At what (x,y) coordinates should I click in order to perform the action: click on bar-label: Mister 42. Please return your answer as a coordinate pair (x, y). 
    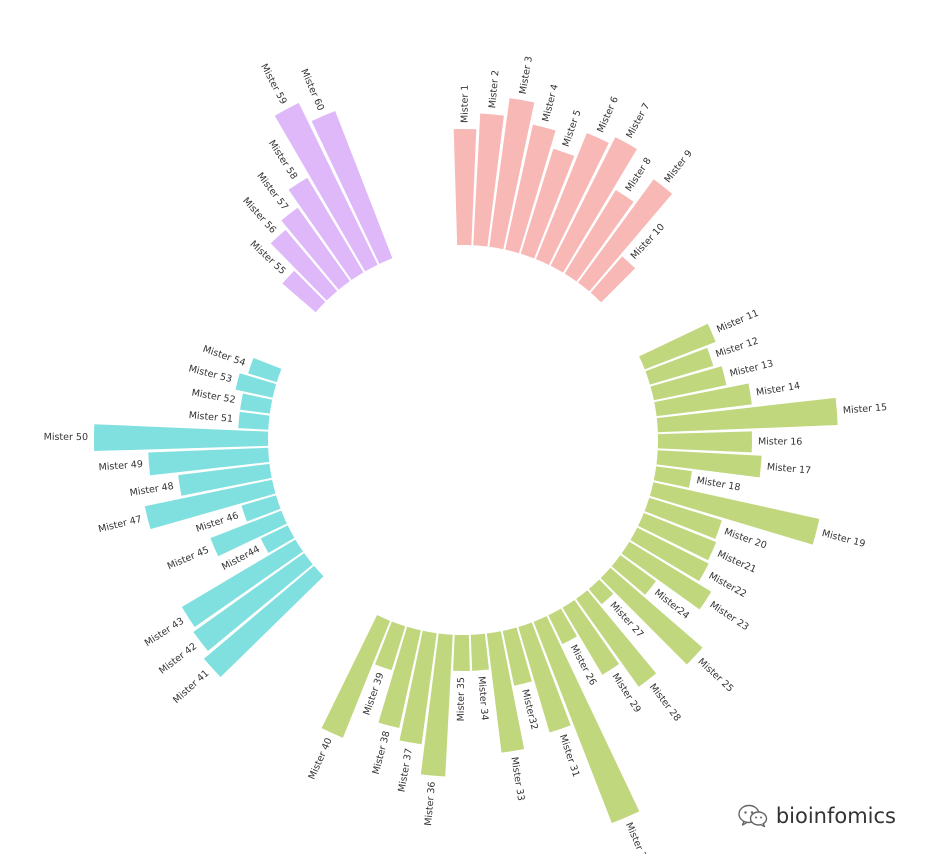
    Looking at the image, I should click on (178, 659).